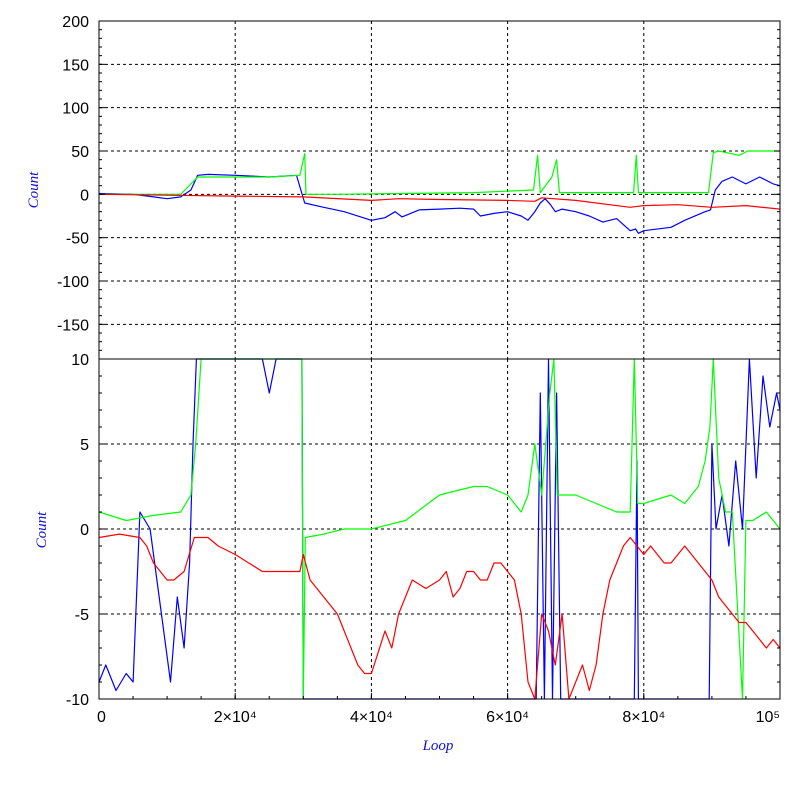 The height and width of the screenshot is (797, 797). What do you see at coordinates (438, 746) in the screenshot?
I see `x-axis-label: Loop` at bounding box center [438, 746].